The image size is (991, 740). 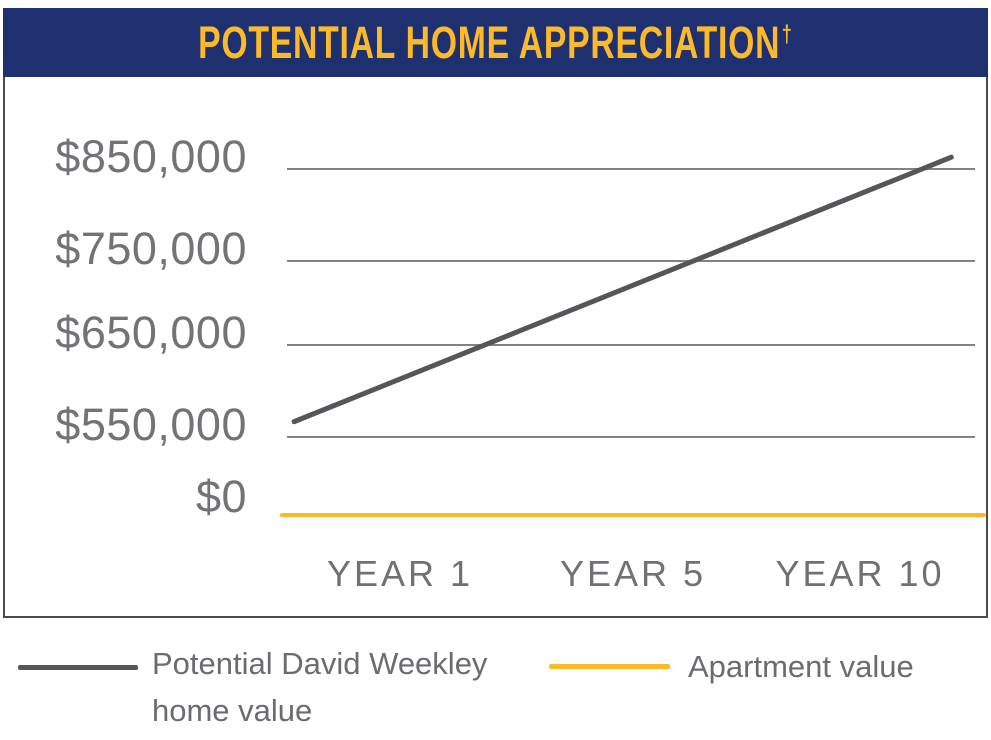 I want to click on legend-label-home-value-line1: Potential David Weekley, so click(x=320, y=663).